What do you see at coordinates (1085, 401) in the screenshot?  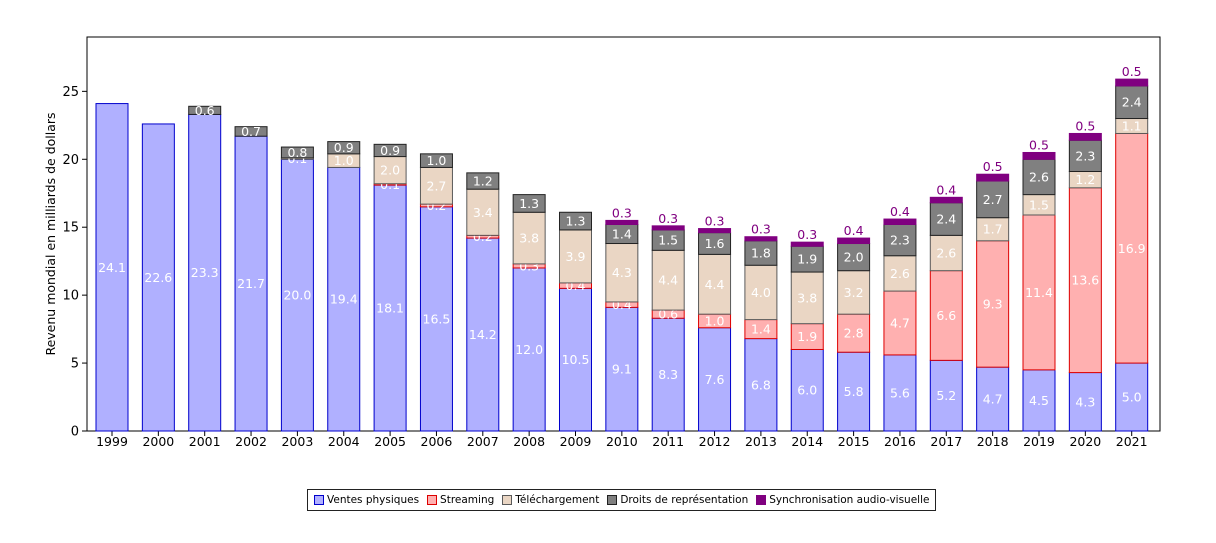 I see `data-label: 4.3` at bounding box center [1085, 401].